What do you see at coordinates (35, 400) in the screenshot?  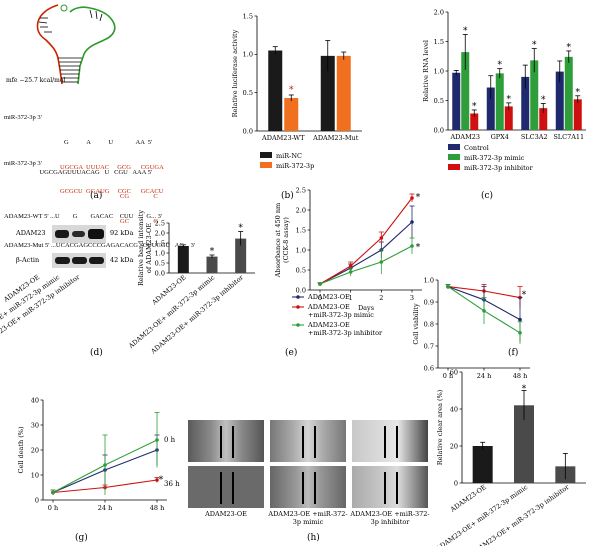 I see `y-tick-label-g: 40` at bounding box center [35, 400].